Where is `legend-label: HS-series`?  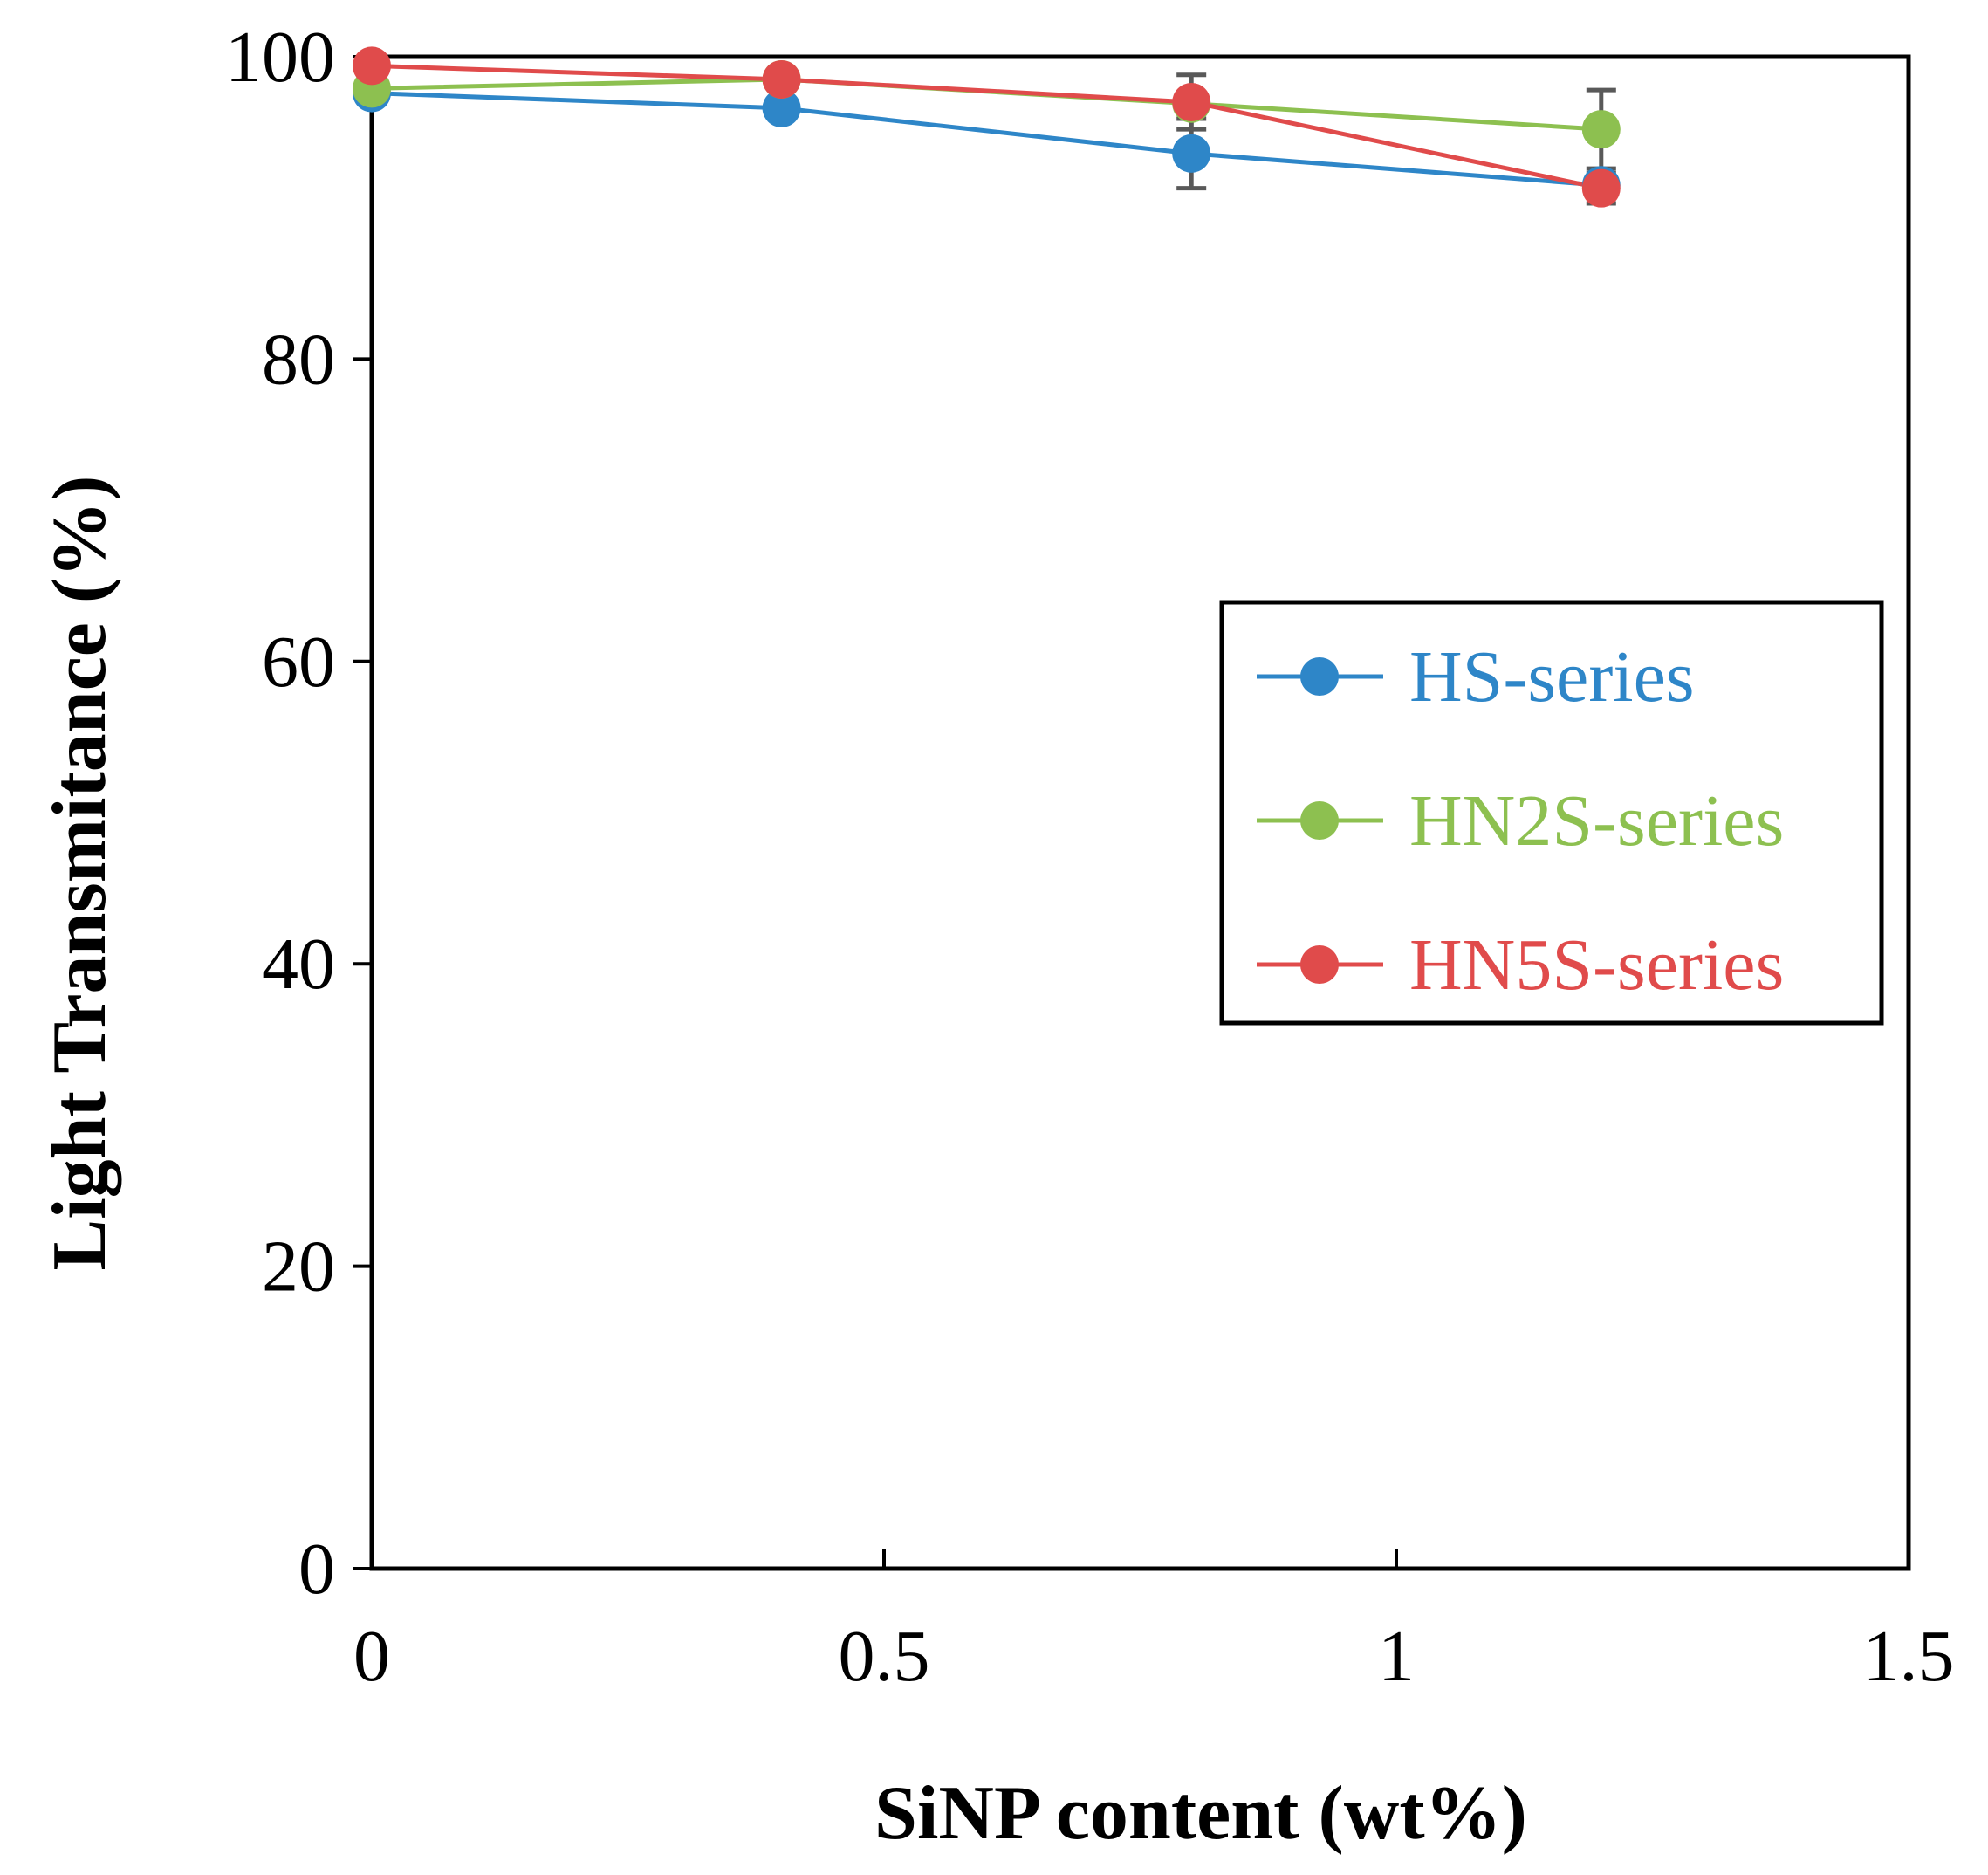 legend-label: HS-series is located at coordinates (1552, 677).